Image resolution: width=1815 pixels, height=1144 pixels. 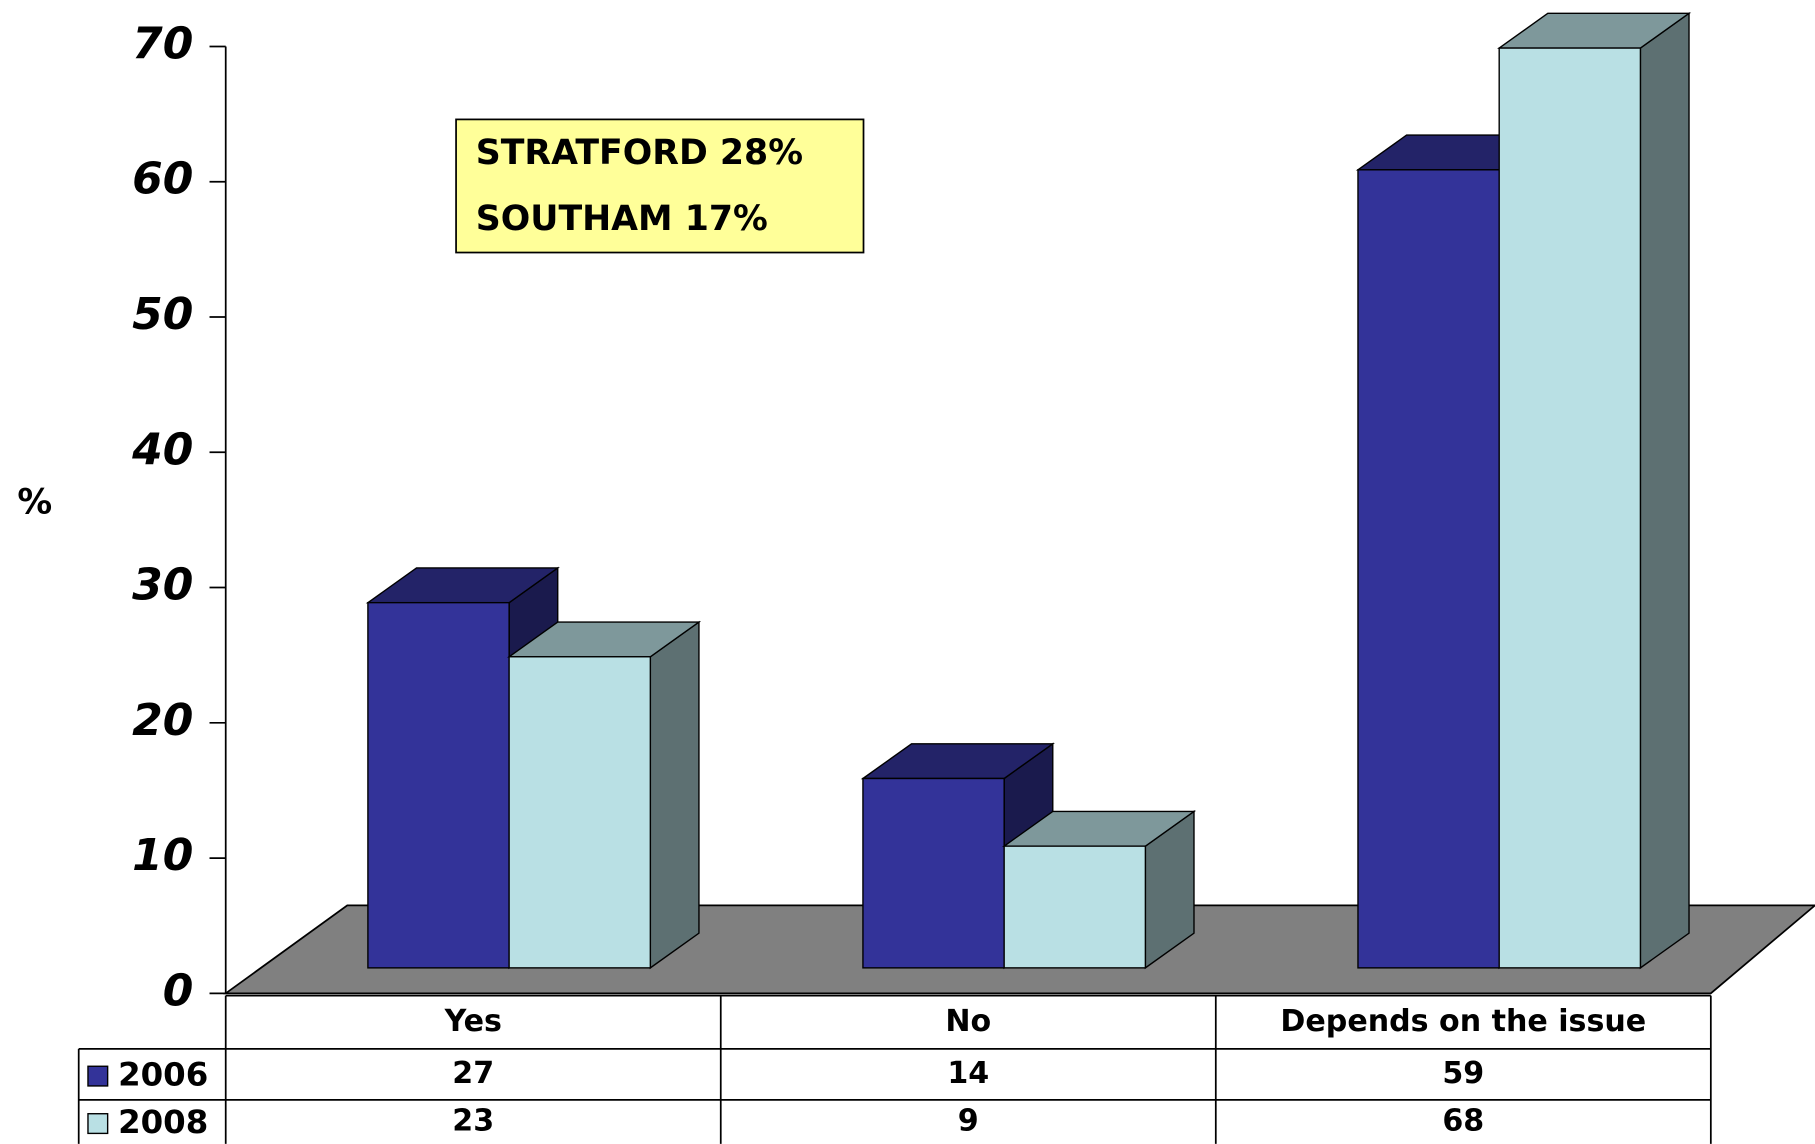 I want to click on x-tick-label: Depends on the issue, so click(x=1463, y=1021).